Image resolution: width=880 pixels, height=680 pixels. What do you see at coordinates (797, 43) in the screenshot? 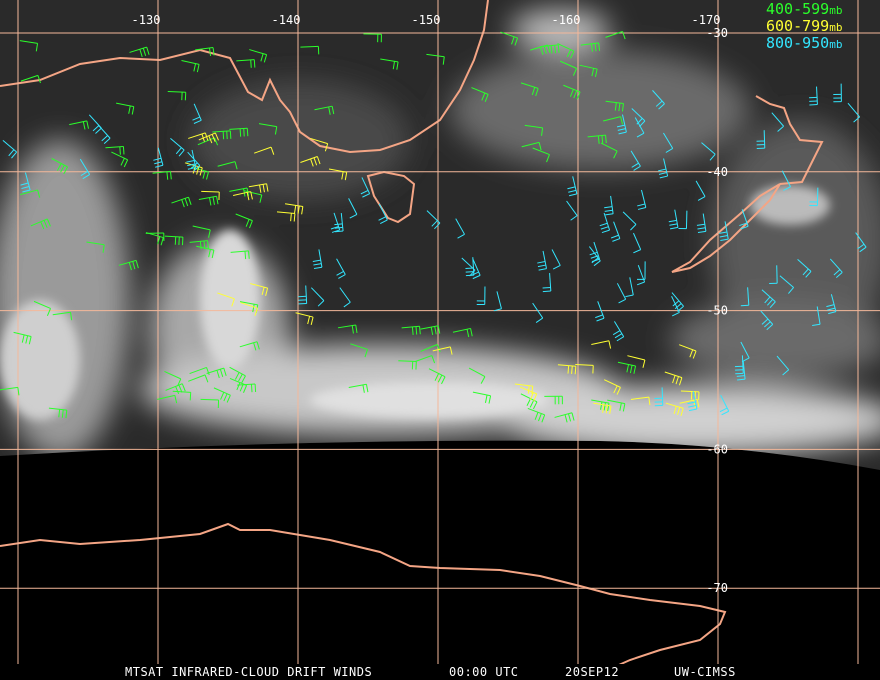
I see `legend-range: 800-950` at bounding box center [797, 43].